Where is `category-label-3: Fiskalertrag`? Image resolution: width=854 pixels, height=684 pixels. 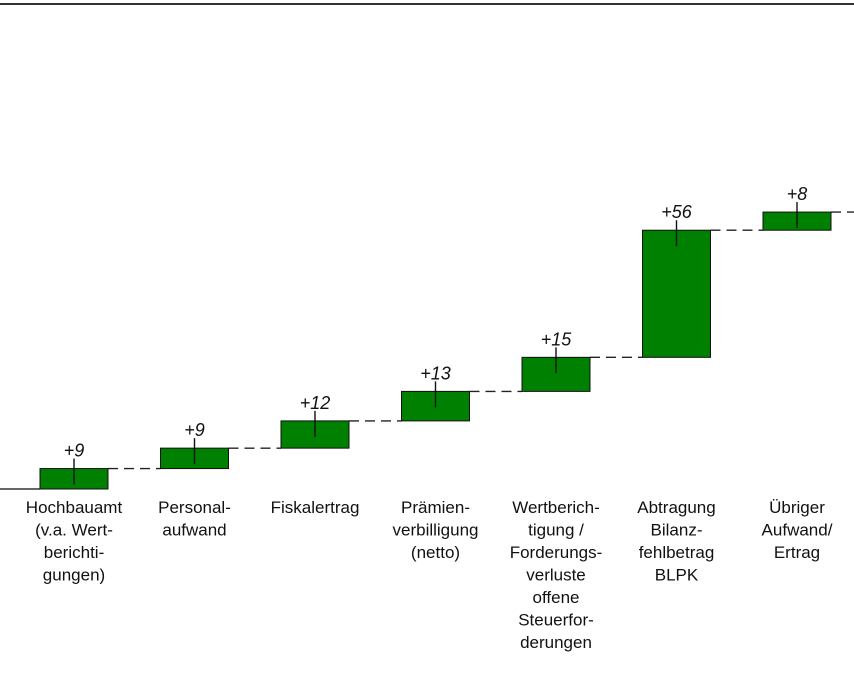 category-label-3: Fiskalertrag is located at coordinates (315, 507).